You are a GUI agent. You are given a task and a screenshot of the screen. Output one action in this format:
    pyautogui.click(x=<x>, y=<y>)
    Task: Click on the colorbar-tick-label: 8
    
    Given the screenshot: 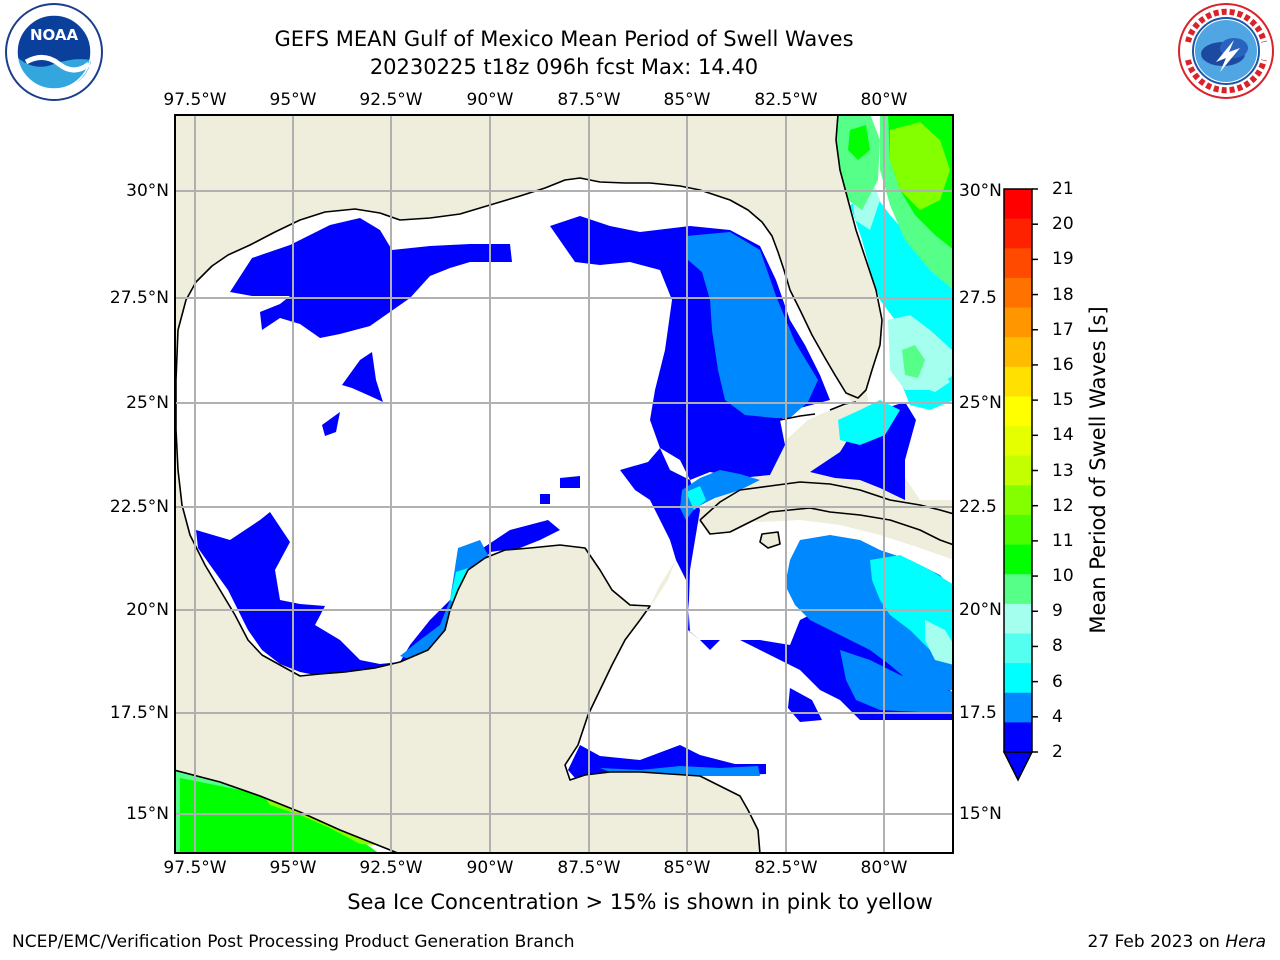 What is the action you would take?
    pyautogui.click(x=1057, y=646)
    